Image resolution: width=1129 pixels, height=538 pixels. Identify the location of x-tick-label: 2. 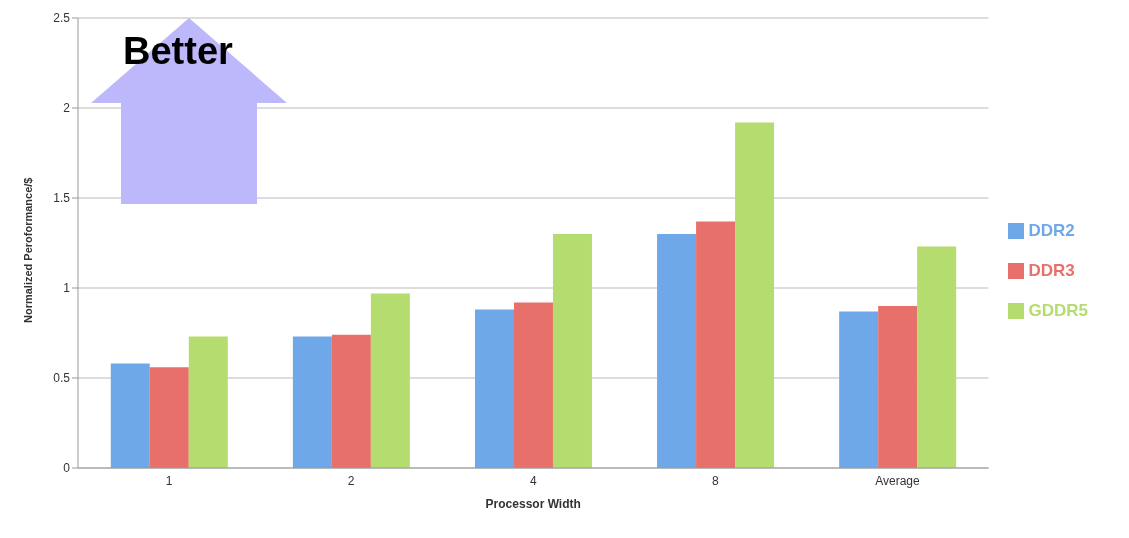
(351, 480).